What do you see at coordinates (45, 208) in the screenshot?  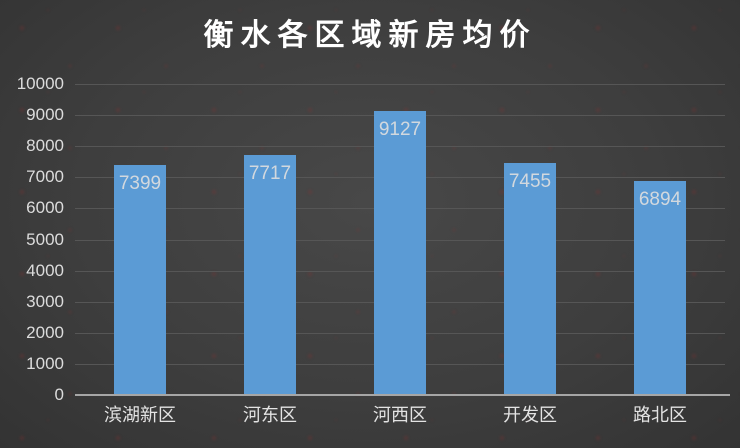 I see `y-axis-tick-label: 6000` at bounding box center [45, 208].